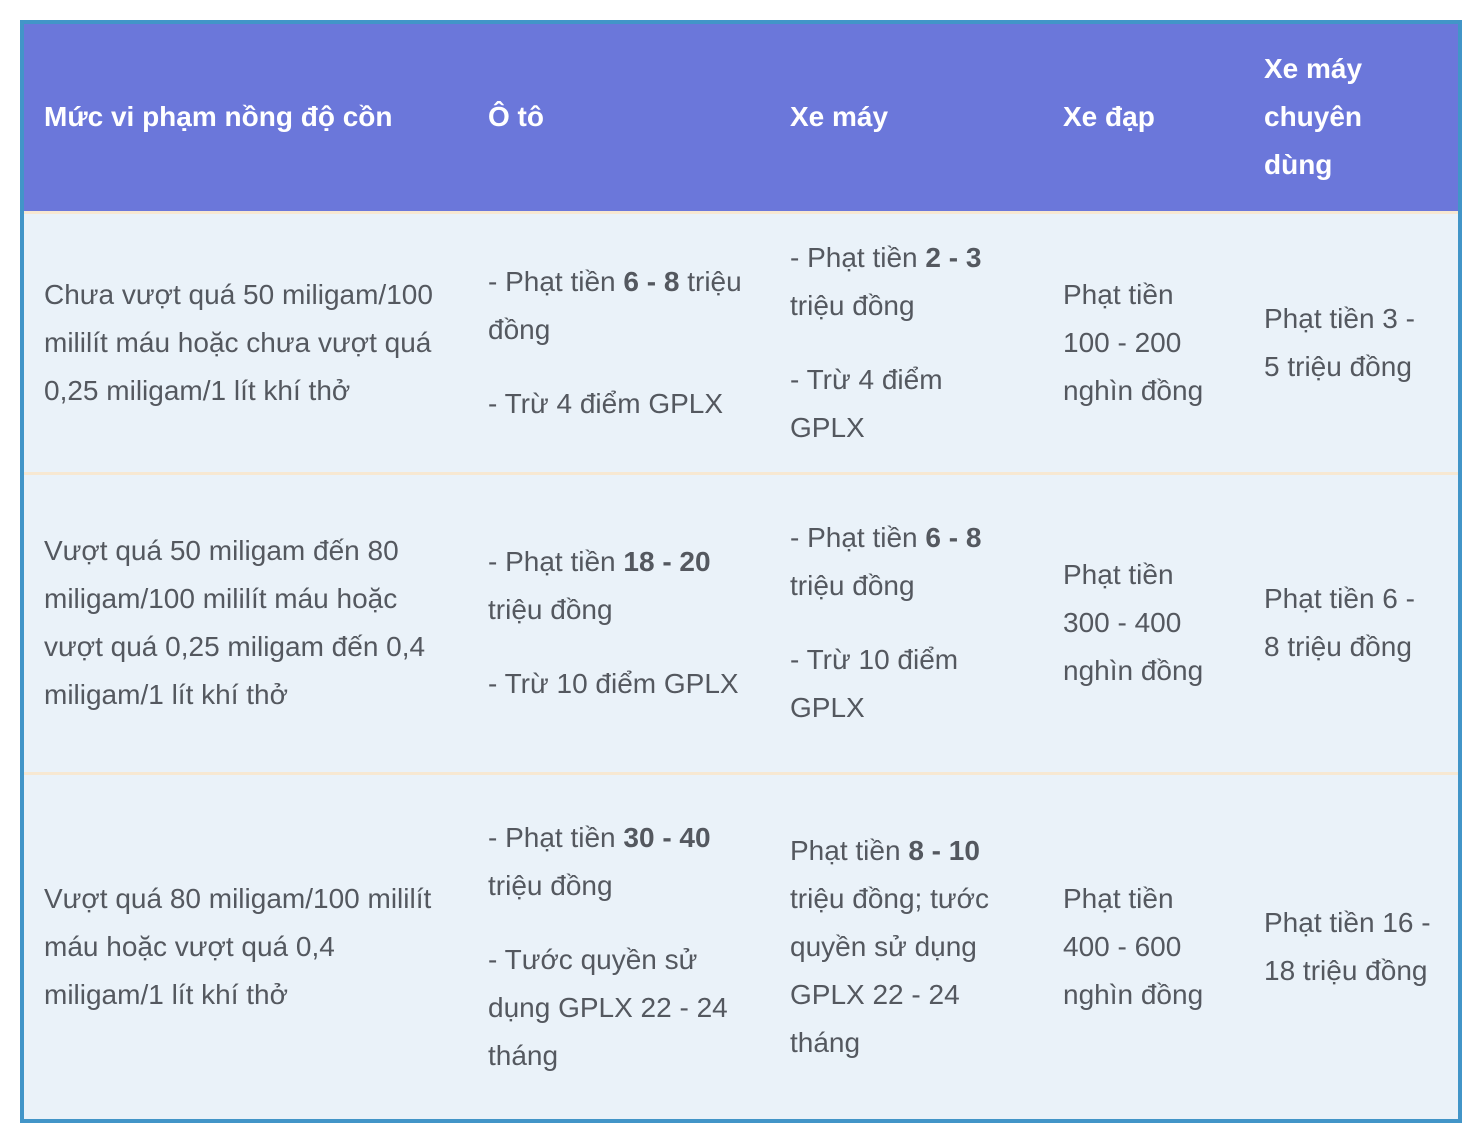  I want to click on table-cell: Phạt tiền 3 - 5 triệu đồng, so click(1352, 342).